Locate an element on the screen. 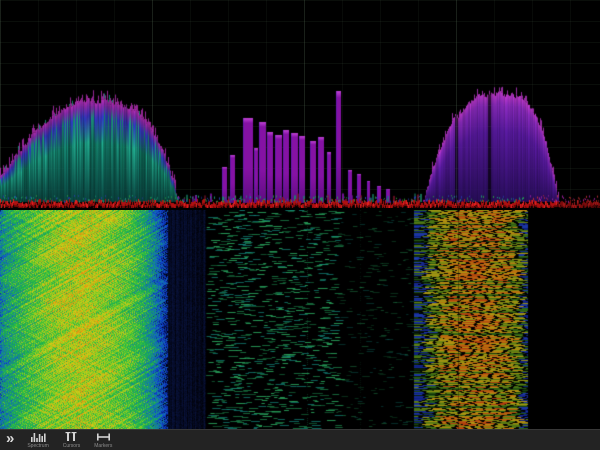 The width and height of the screenshot is (600, 450). toolbar-item-label: Markers is located at coordinates (103, 446).